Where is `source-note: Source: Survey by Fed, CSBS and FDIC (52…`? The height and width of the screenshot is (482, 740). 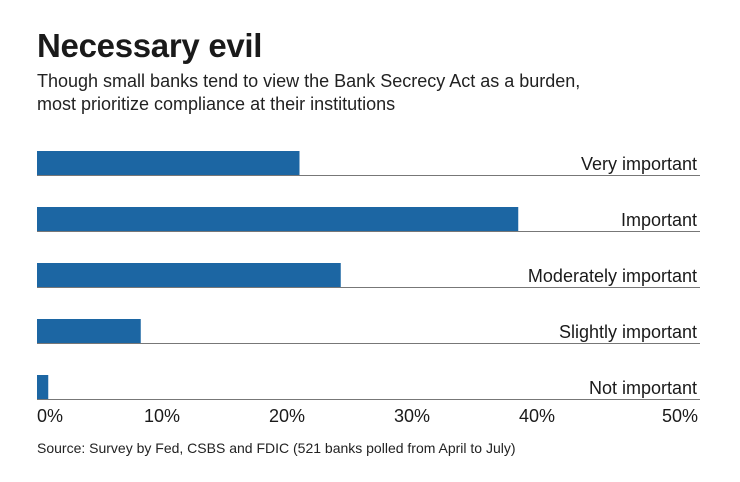 source-note: Source: Survey by Fed, CSBS and FDIC (52… is located at coordinates (276, 448).